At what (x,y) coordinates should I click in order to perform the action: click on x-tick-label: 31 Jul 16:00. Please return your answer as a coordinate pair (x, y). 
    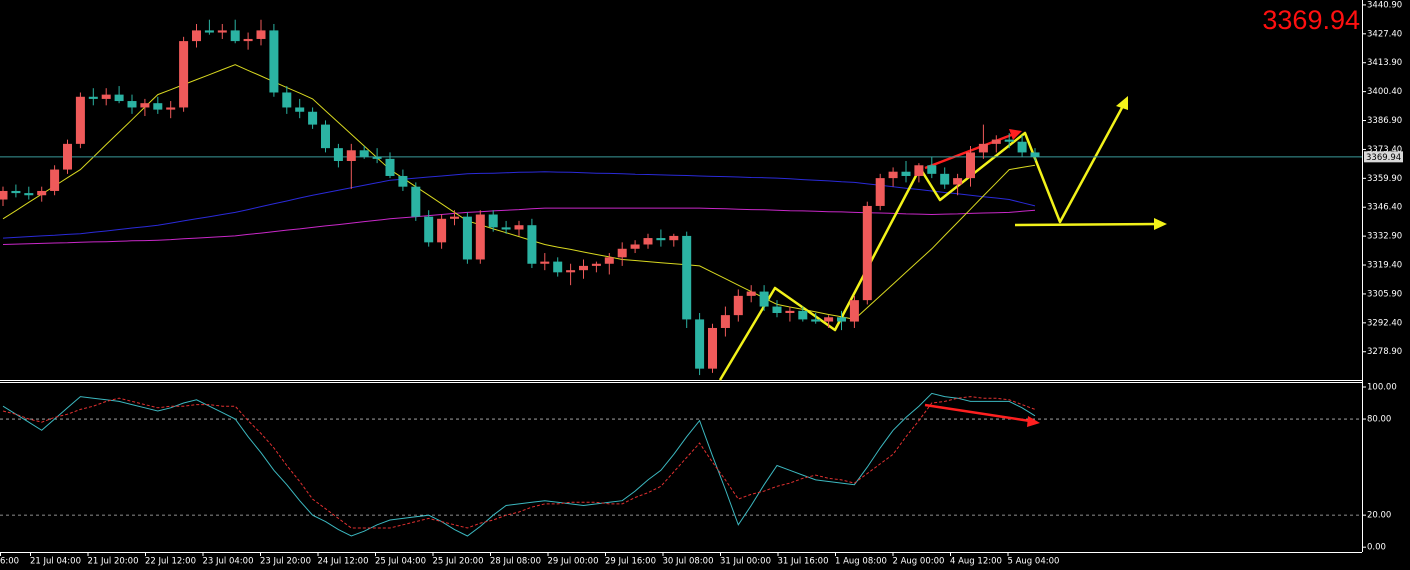
    Looking at the image, I should click on (803, 562).